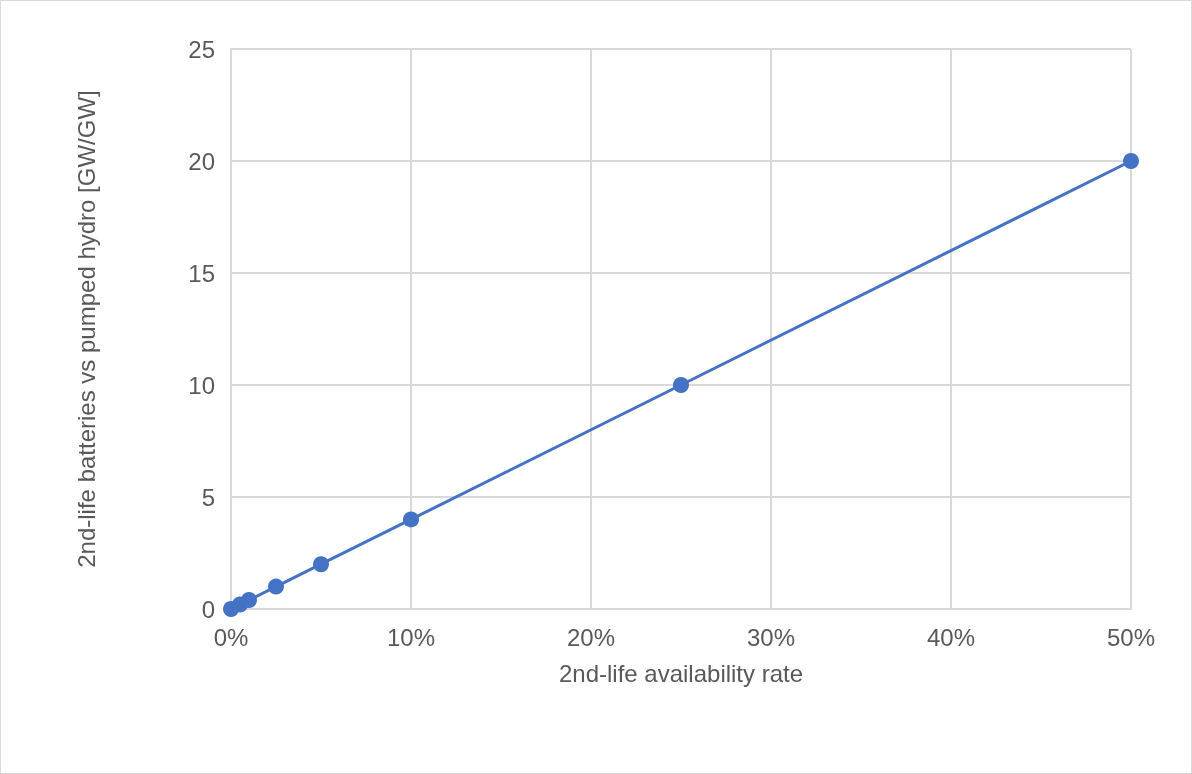 The height and width of the screenshot is (774, 1192). Describe the element at coordinates (208, 609) in the screenshot. I see `y-tick-label: 0` at that location.